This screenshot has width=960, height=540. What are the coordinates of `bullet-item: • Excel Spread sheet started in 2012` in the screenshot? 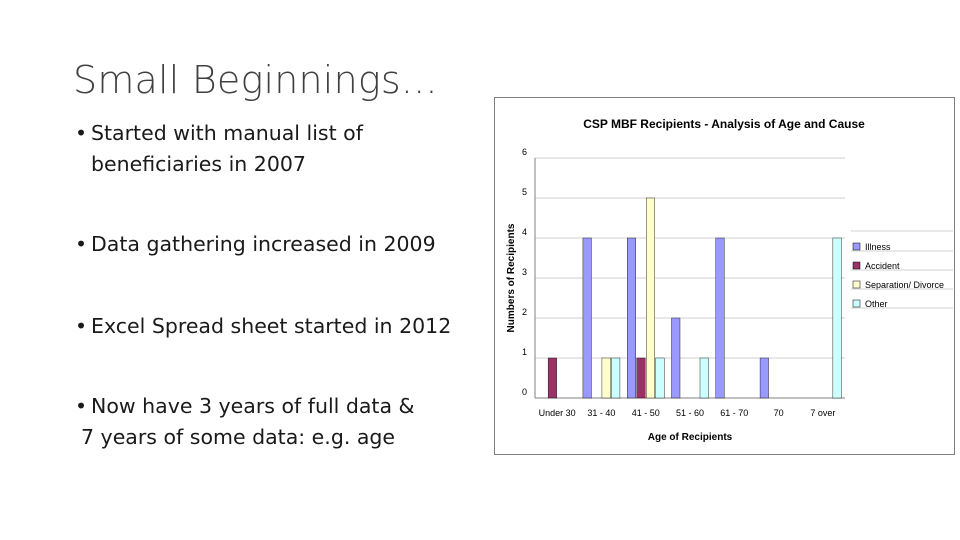 It's located at (283, 326).